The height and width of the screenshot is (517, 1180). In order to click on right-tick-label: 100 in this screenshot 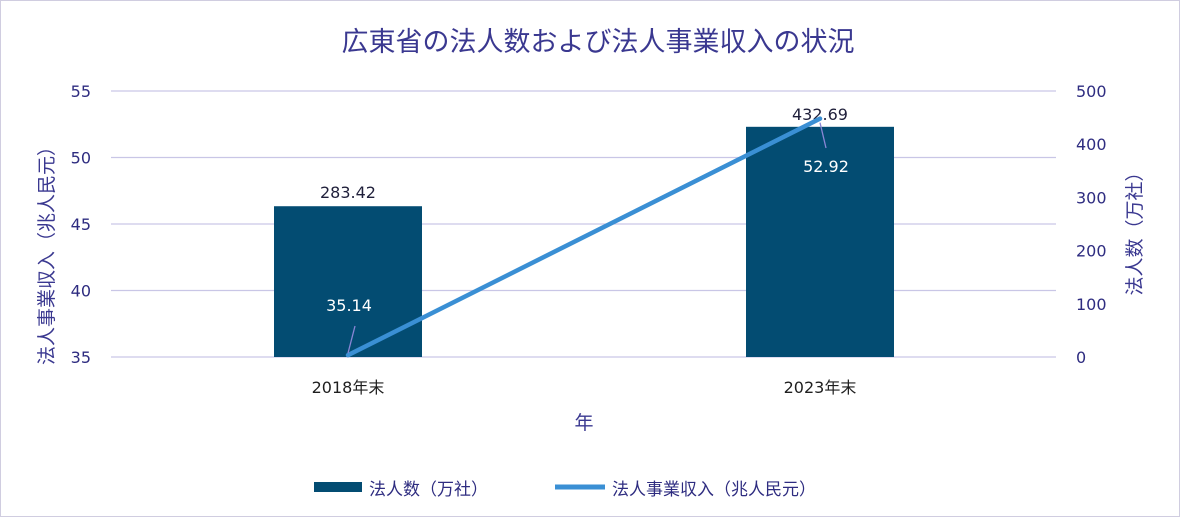, I will do `click(1091, 304)`.